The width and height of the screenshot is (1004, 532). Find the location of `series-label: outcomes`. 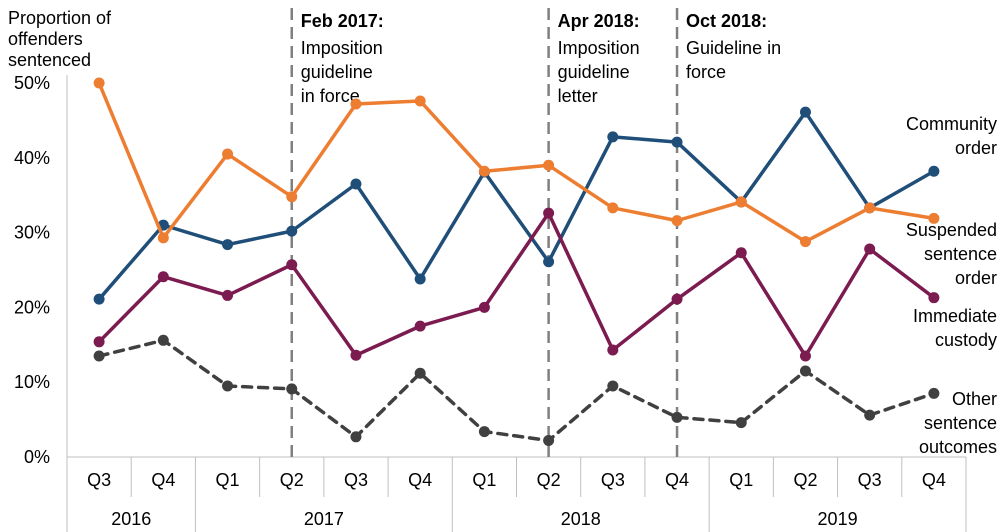

series-label: outcomes is located at coordinates (958, 447).